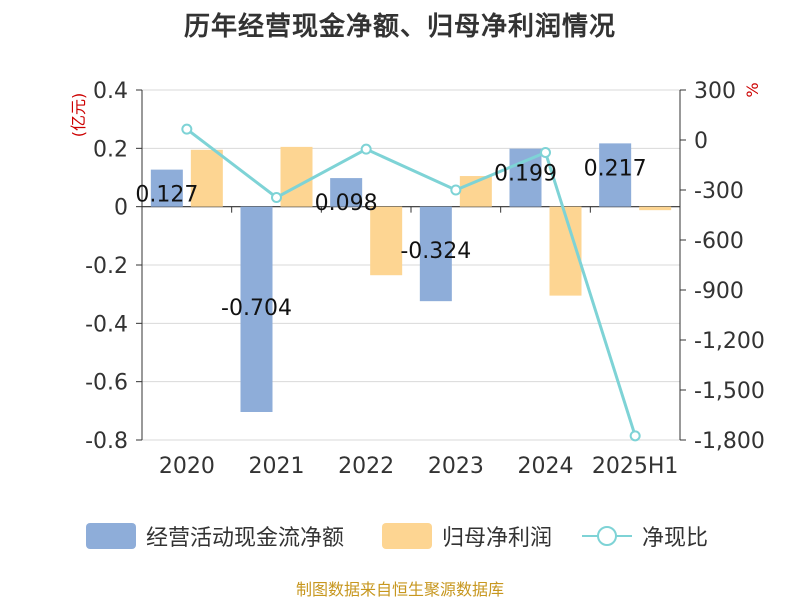  I want to click on right-tick-label: -1,800, so click(729, 441).